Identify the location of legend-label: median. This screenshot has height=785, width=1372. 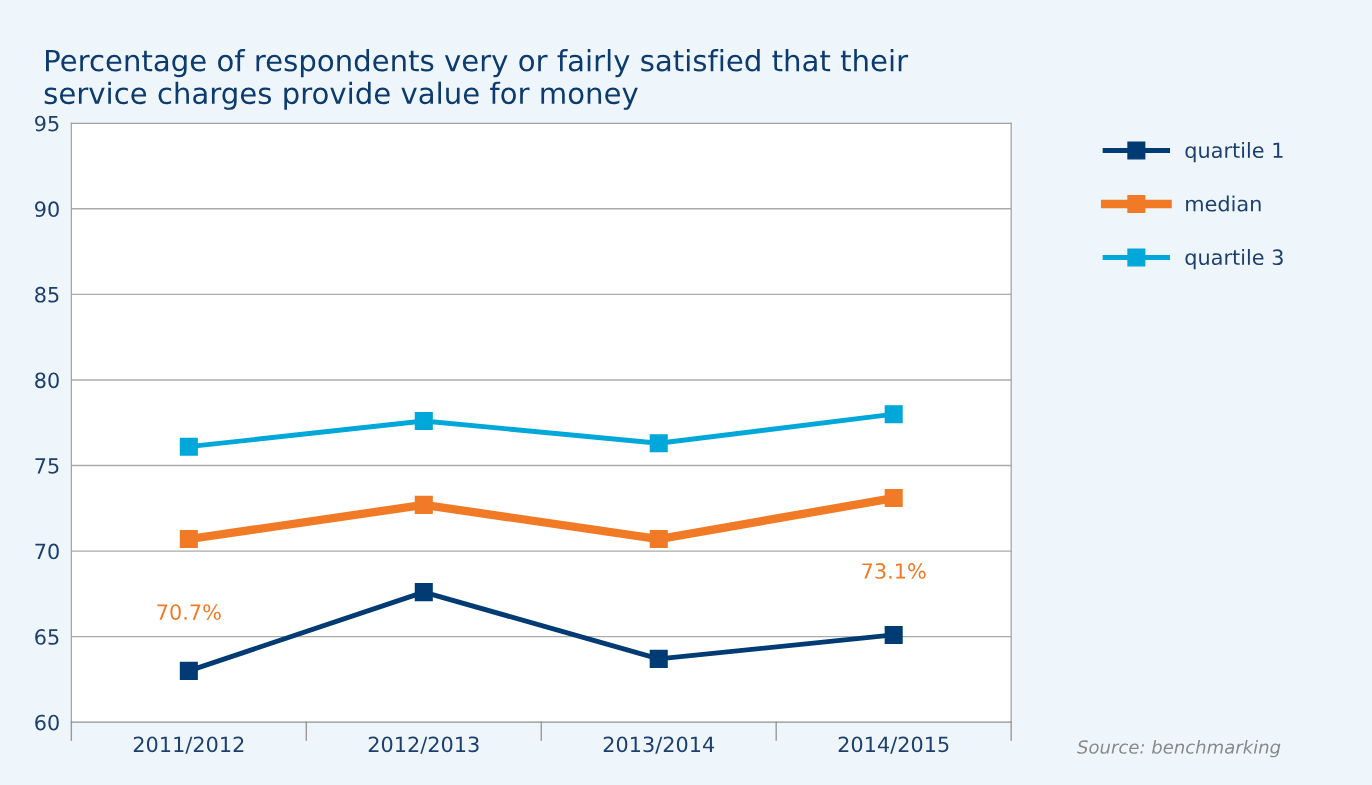
(1223, 203).